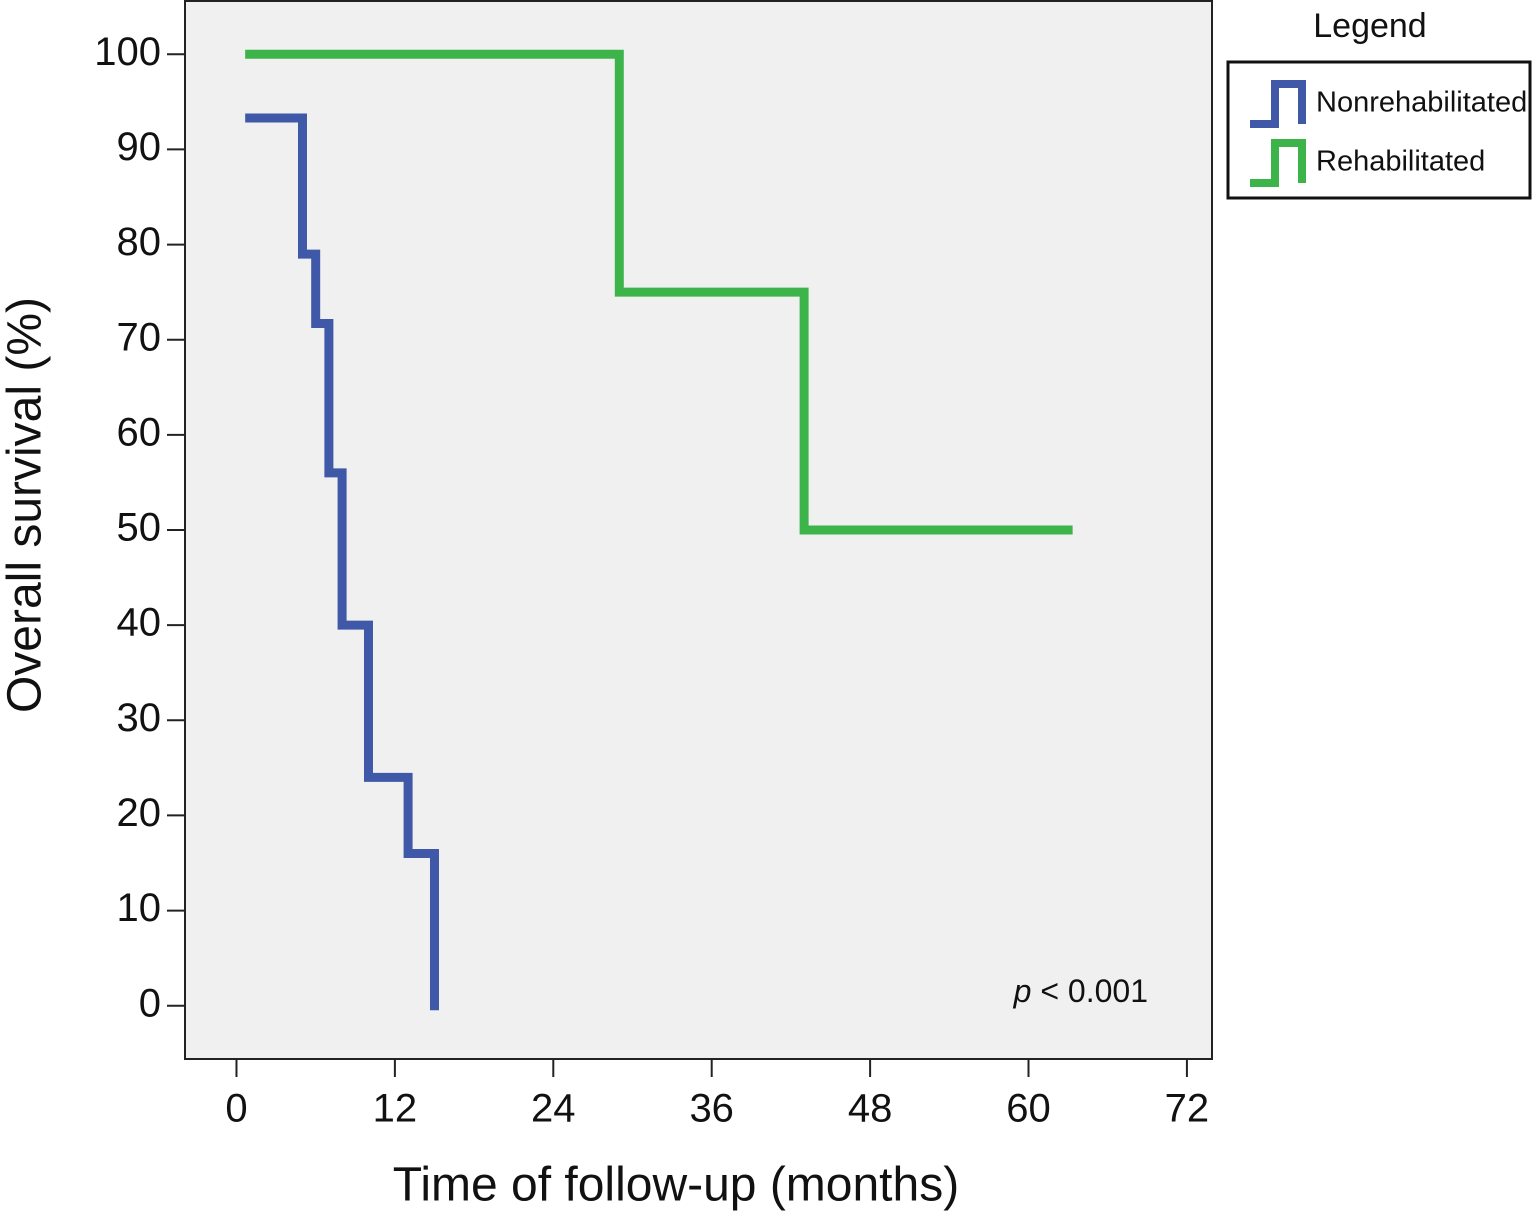 The image size is (1532, 1221). I want to click on x-tick-label: 0, so click(236, 1109).